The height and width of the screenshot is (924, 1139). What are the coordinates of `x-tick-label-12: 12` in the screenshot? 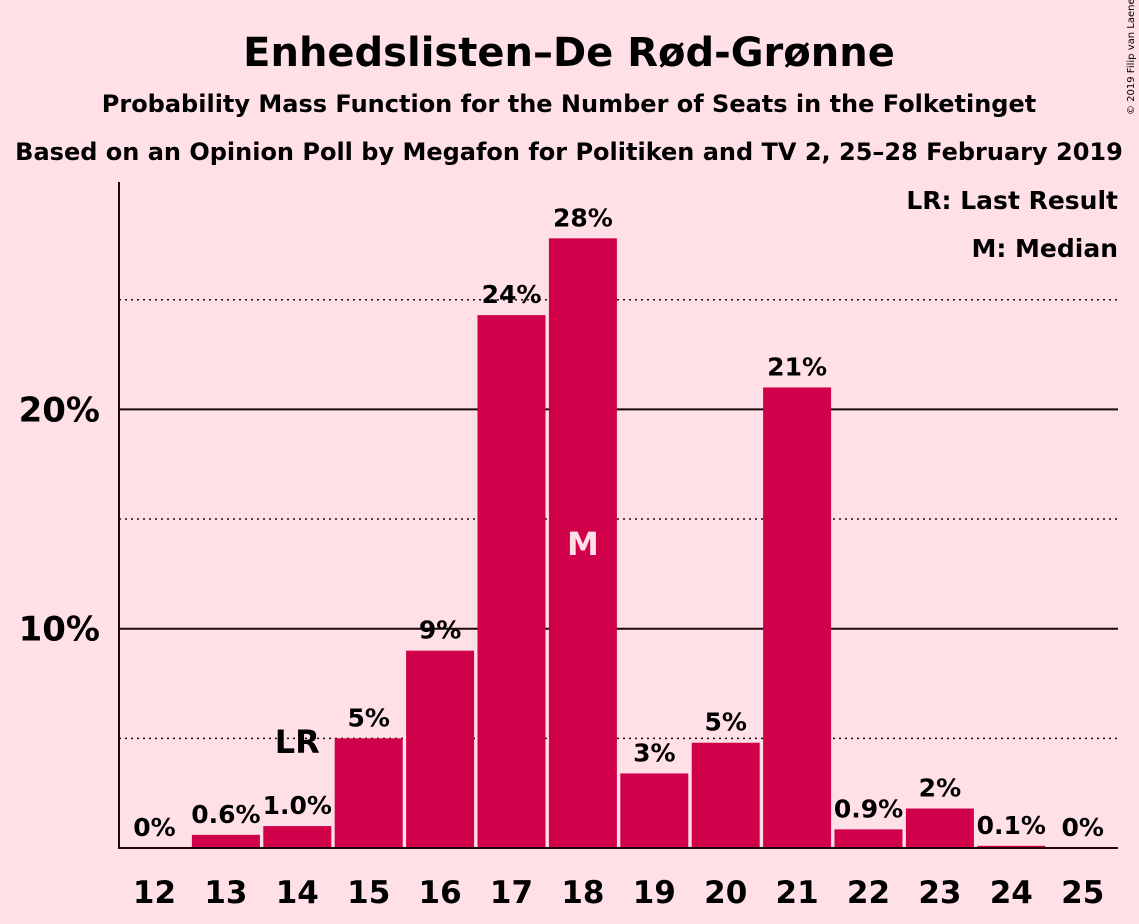 It's located at (154, 893).